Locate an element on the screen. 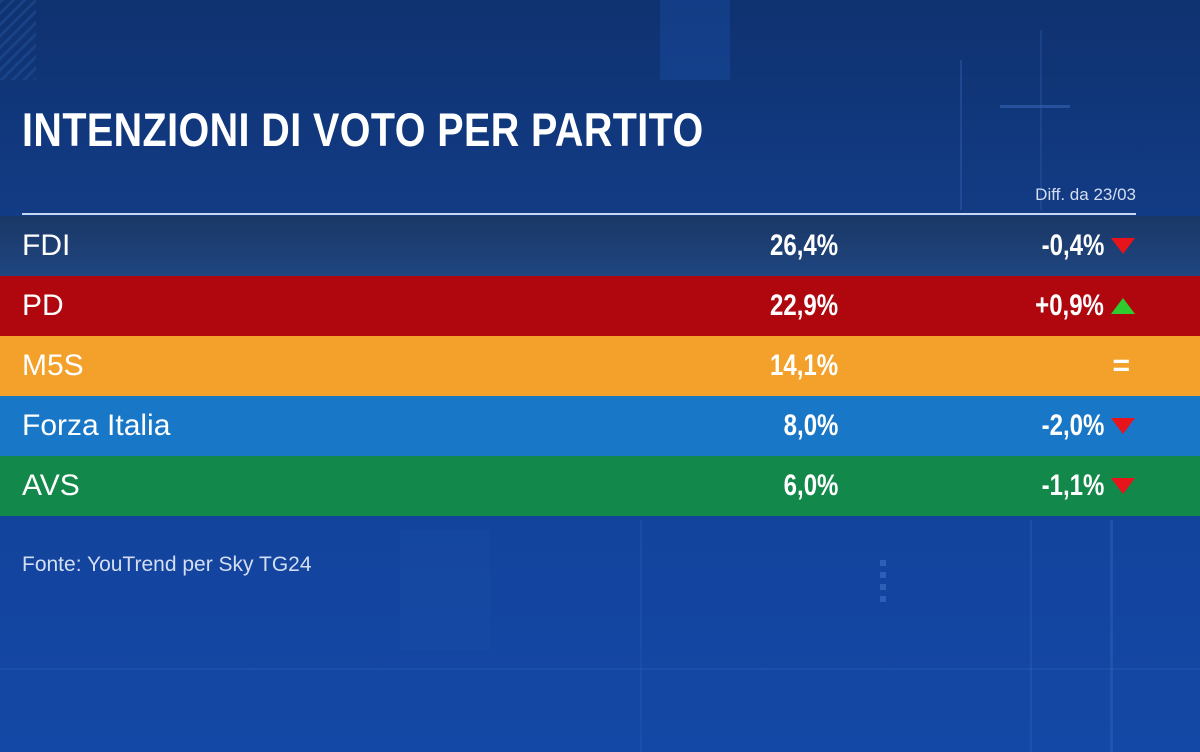 This screenshot has width=1200, height=752. vote-percentage: 22,9% is located at coordinates (803, 305).